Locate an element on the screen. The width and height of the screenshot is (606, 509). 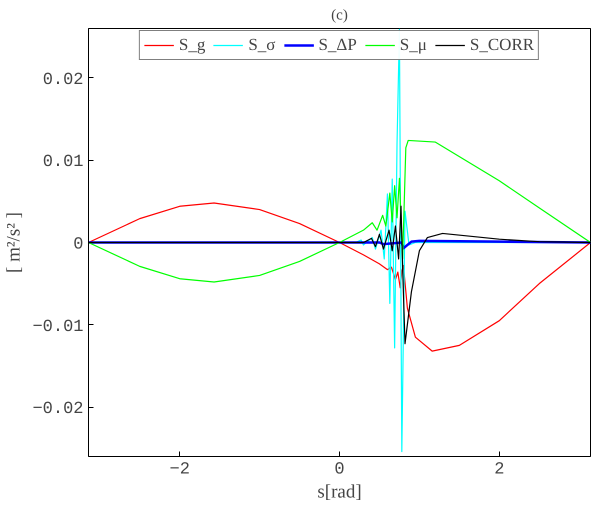
y-tick-label: 0.01 is located at coordinates (63, 162).